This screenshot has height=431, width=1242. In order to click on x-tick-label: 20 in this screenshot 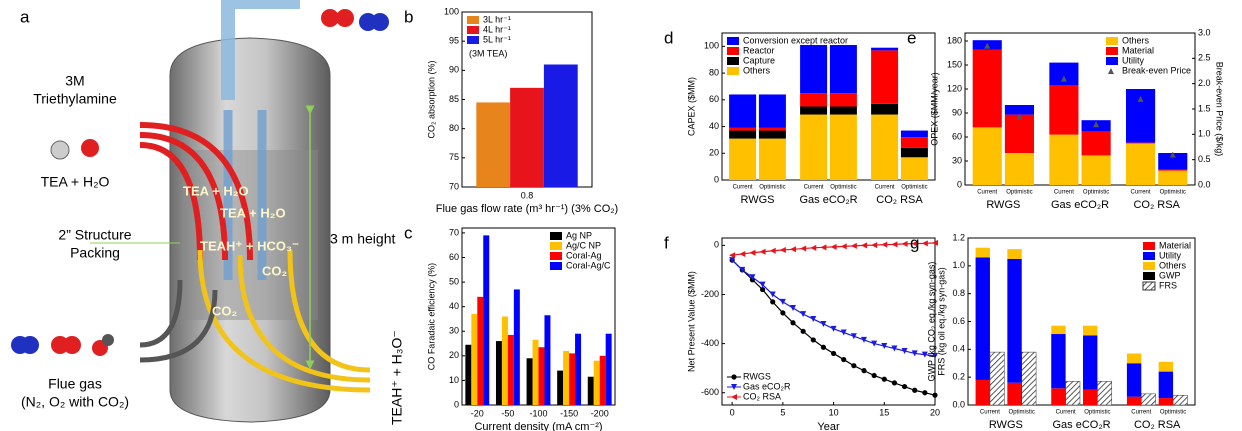, I will do `click(935, 412)`.